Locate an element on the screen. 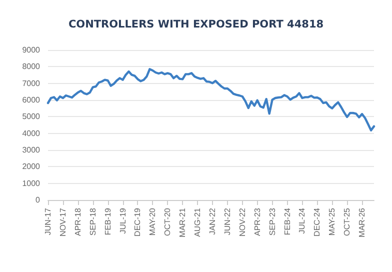 The image size is (392, 272). x-tick-label: MAR-21 is located at coordinates (183, 222).